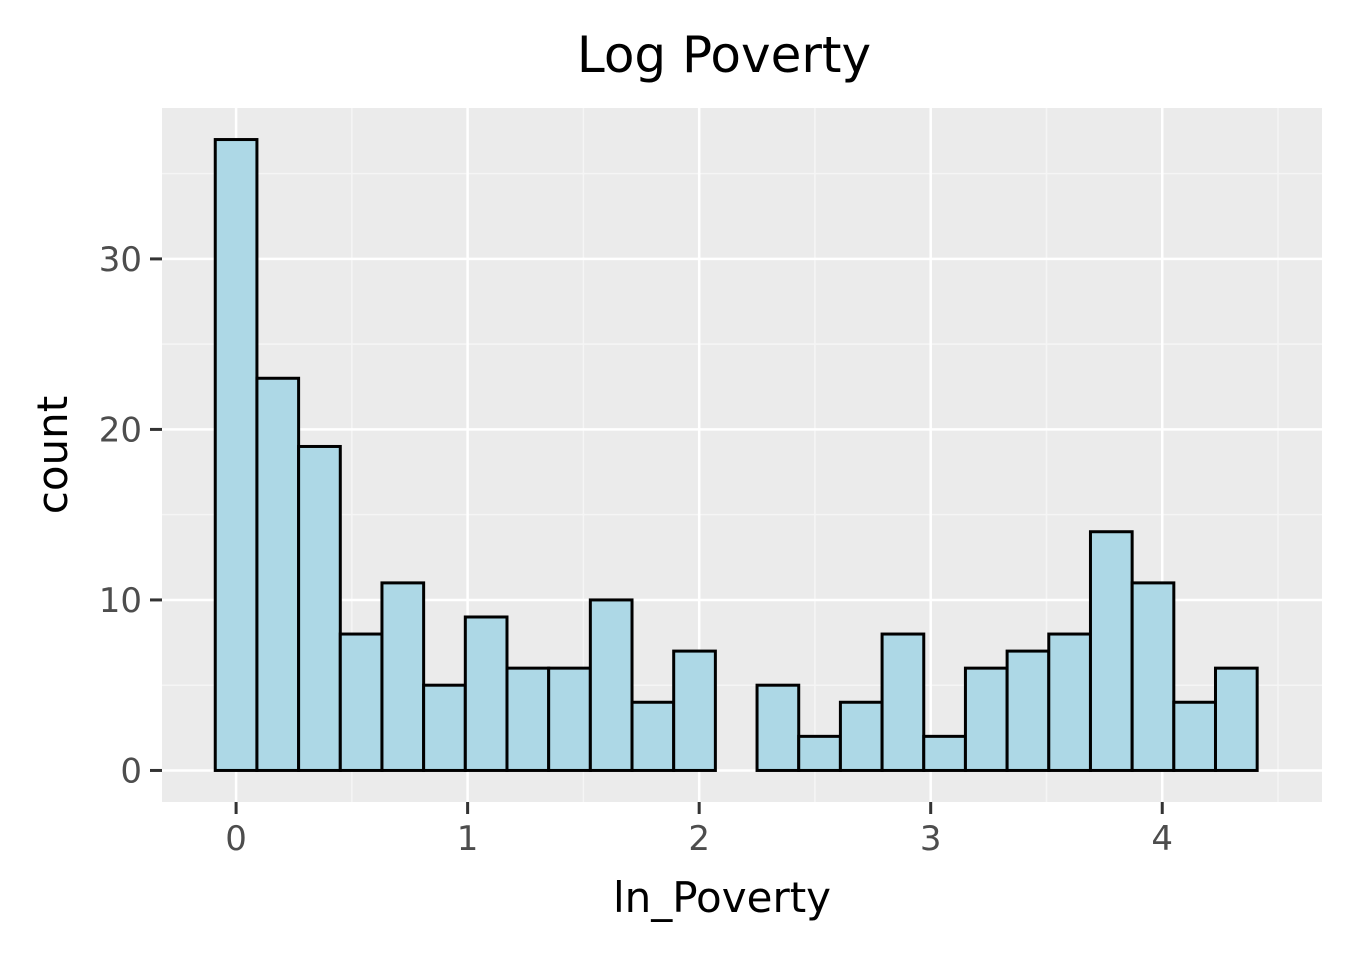 This screenshot has width=1353, height=953. What do you see at coordinates (120, 430) in the screenshot?
I see `y-tick-label: 20` at bounding box center [120, 430].